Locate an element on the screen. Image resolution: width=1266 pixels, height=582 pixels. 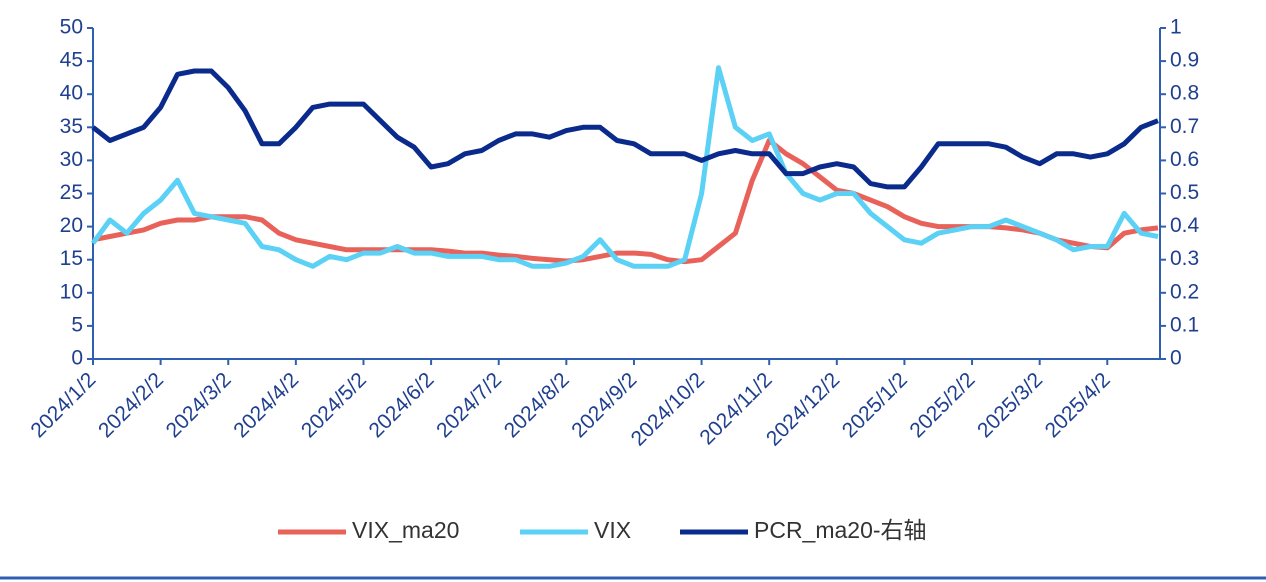
y2-tick-label: 0.5 is located at coordinates (1184, 192).